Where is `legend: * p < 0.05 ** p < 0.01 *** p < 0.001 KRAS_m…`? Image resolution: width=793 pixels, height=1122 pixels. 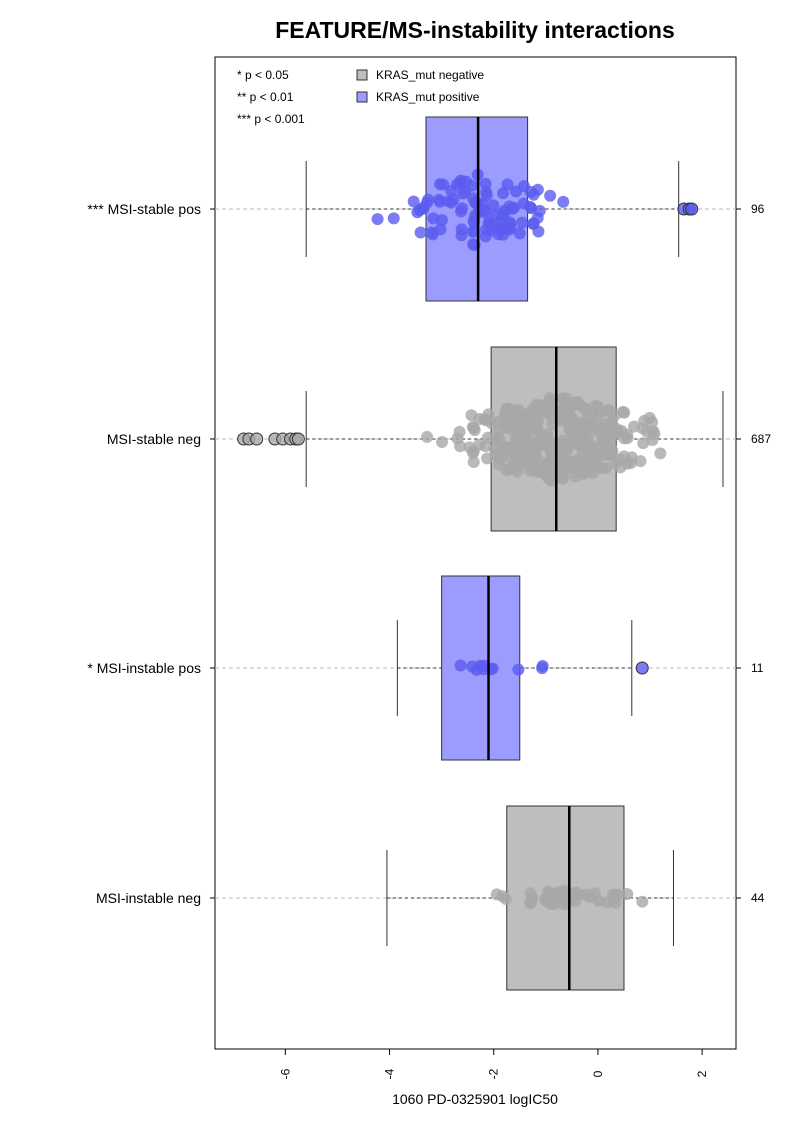
legend: * p < 0.05 ** p < 0.01 *** p < 0.001 KRAS_m… is located at coordinates (360, 97).